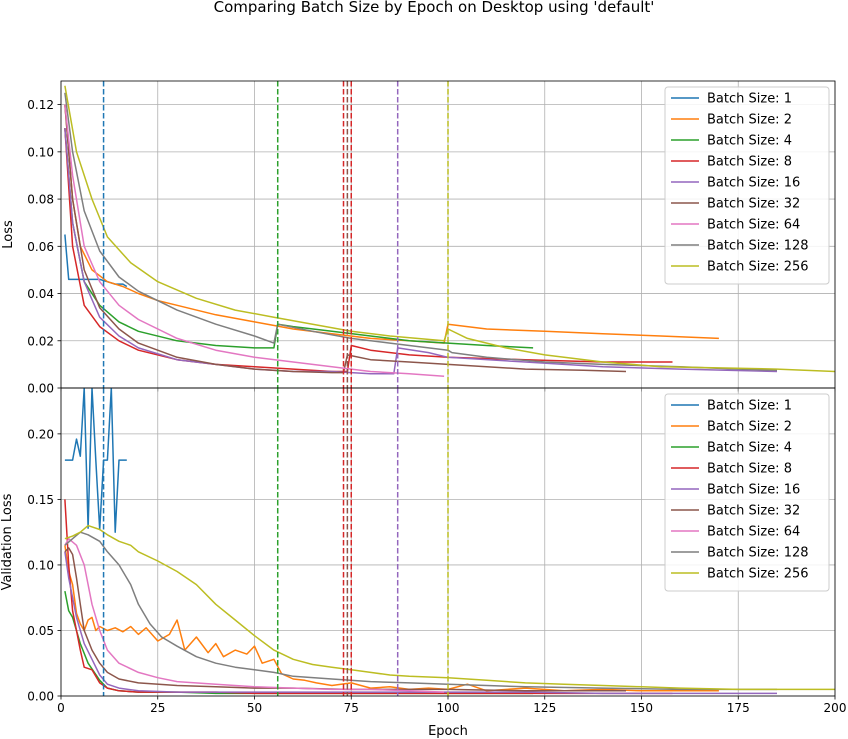 Image resolution: width=848 pixels, height=739 pixels. I want to click on x-tick-label: 125, so click(544, 708).